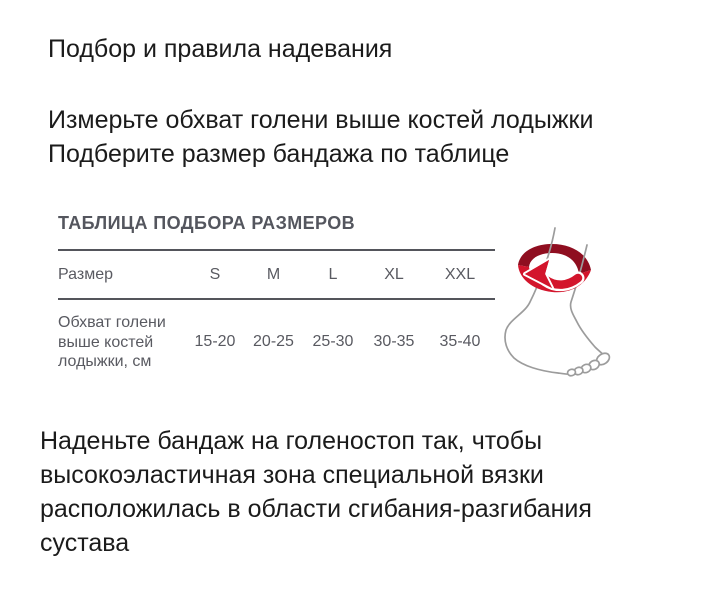  I want to click on size-cell-xxl: XXL, so click(460, 274).